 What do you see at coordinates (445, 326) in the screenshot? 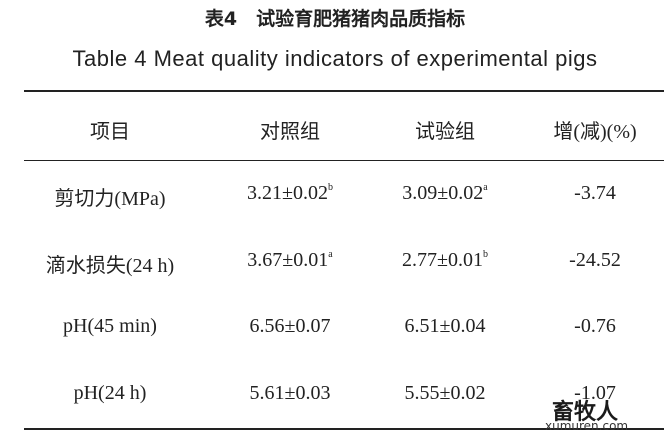
I see `table-cell: 6.51±0.04` at bounding box center [445, 326].